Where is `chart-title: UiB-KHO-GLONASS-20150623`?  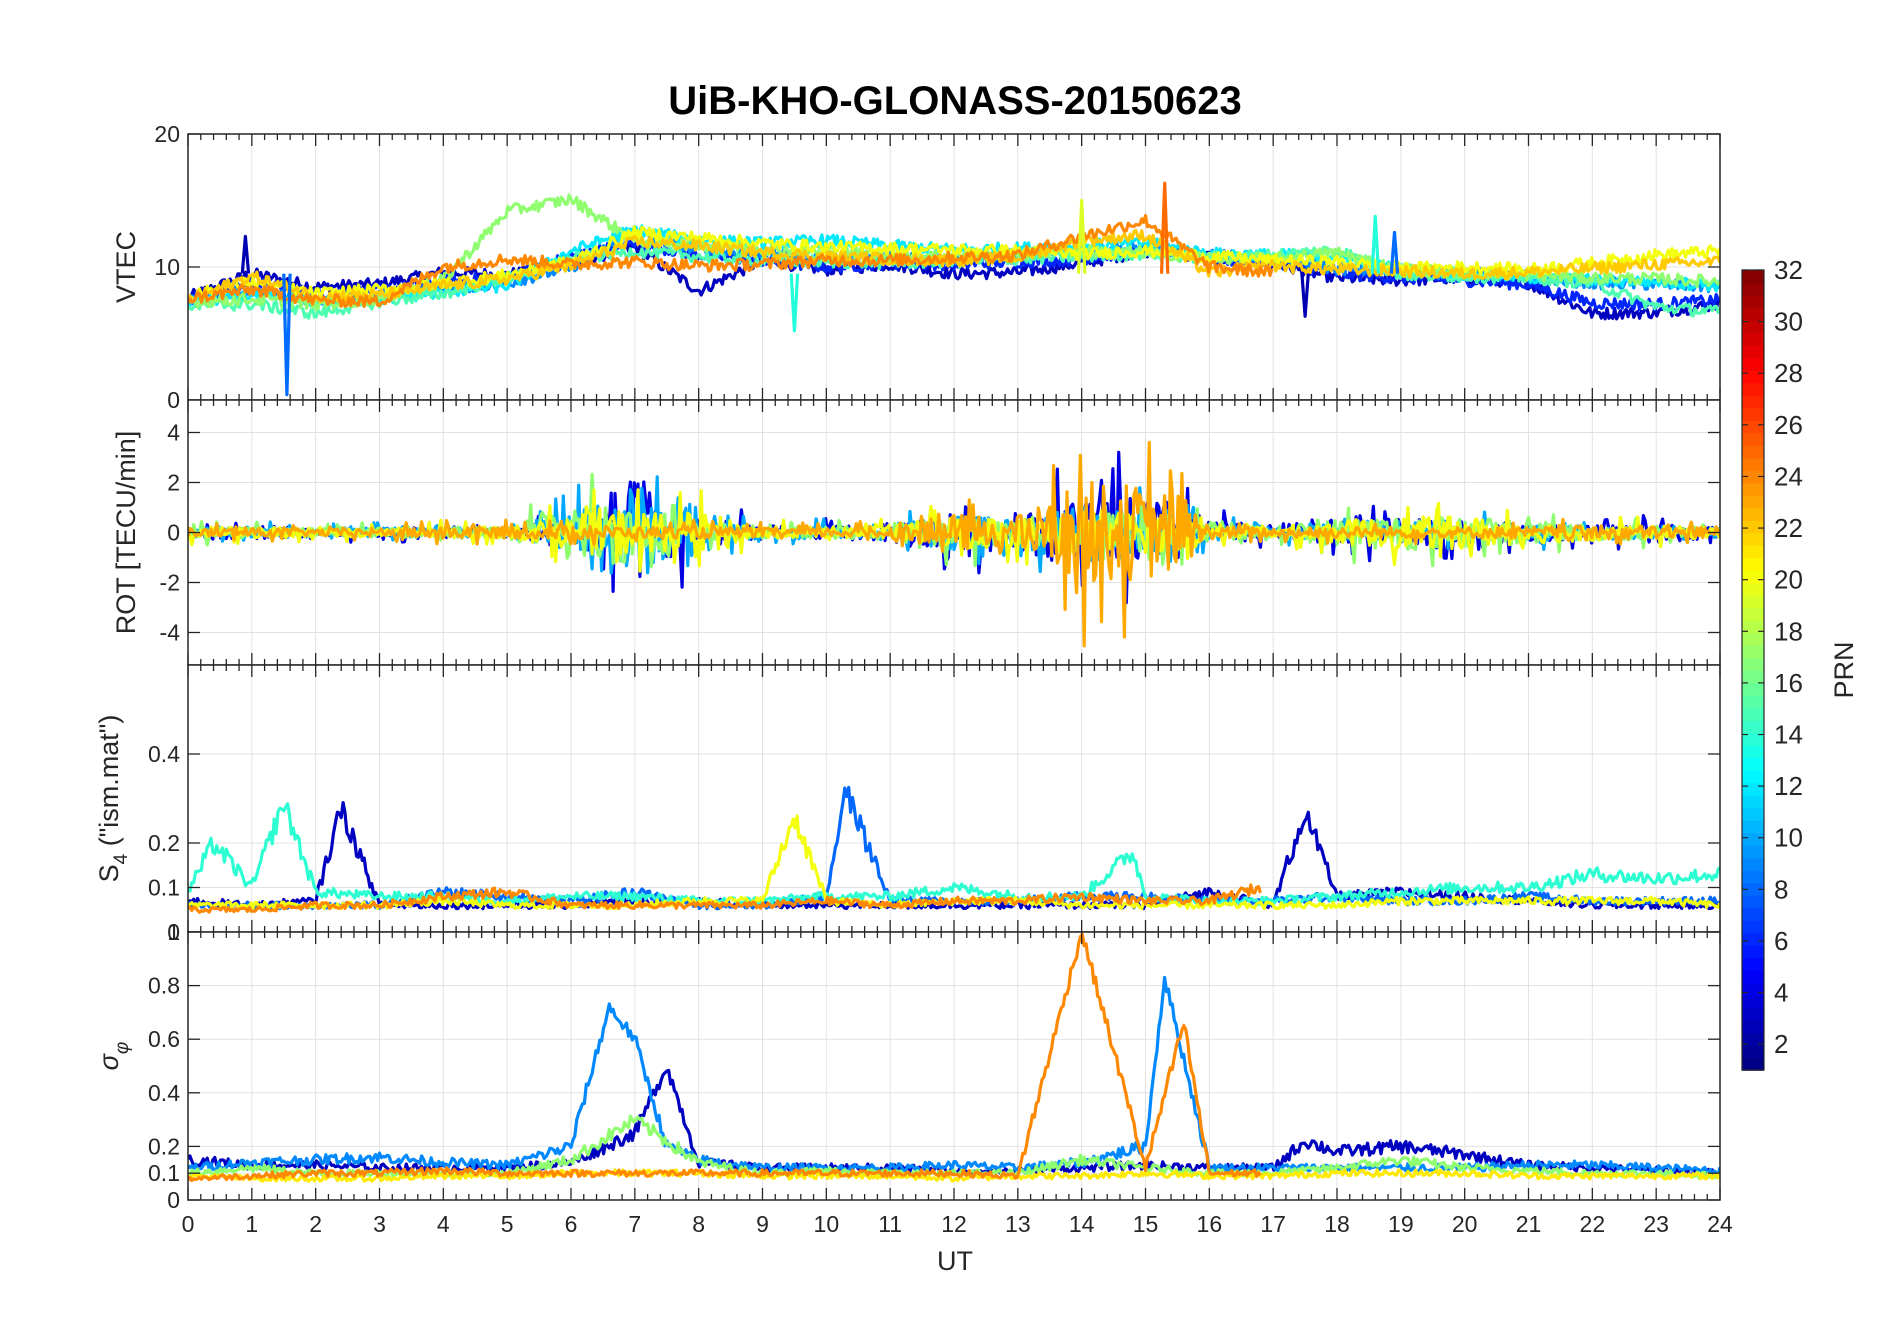 chart-title: UiB-KHO-GLONASS-20150623 is located at coordinates (955, 101).